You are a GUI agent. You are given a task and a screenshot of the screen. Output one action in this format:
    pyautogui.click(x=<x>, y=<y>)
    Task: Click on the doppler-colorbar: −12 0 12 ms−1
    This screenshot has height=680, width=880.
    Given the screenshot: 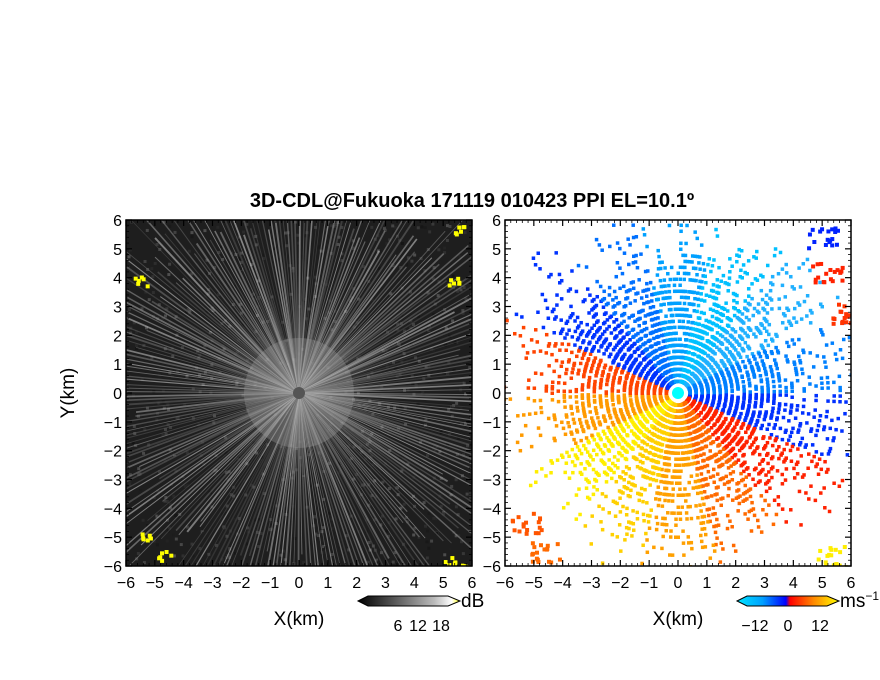 What is the action you would take?
    pyautogui.click(x=807, y=612)
    